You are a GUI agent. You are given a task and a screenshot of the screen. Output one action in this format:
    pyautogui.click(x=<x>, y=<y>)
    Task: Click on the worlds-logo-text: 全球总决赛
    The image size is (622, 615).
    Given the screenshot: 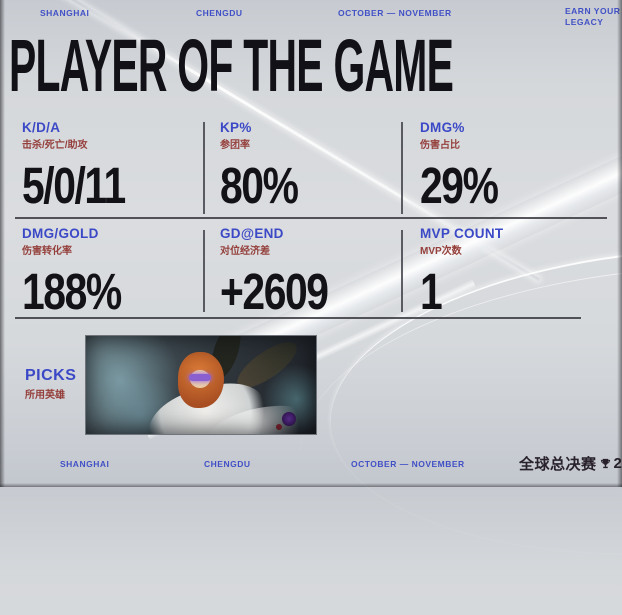 What is the action you would take?
    pyautogui.click(x=558, y=464)
    